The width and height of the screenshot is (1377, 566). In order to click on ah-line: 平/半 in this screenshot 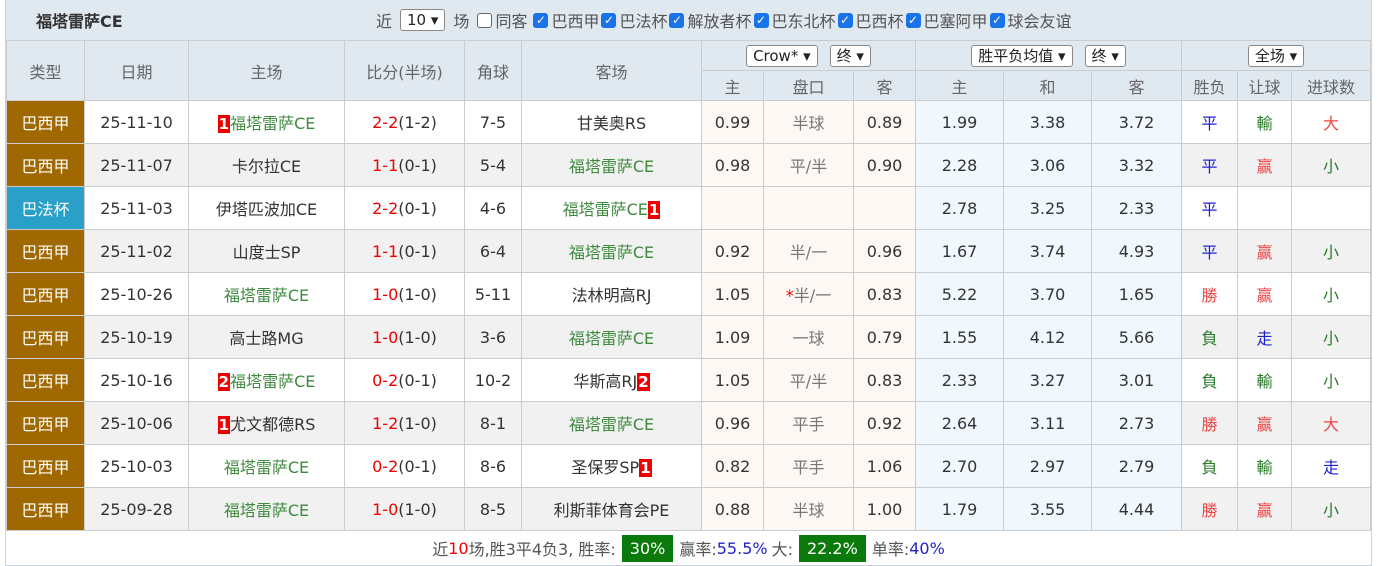, I will do `click(808, 165)`.